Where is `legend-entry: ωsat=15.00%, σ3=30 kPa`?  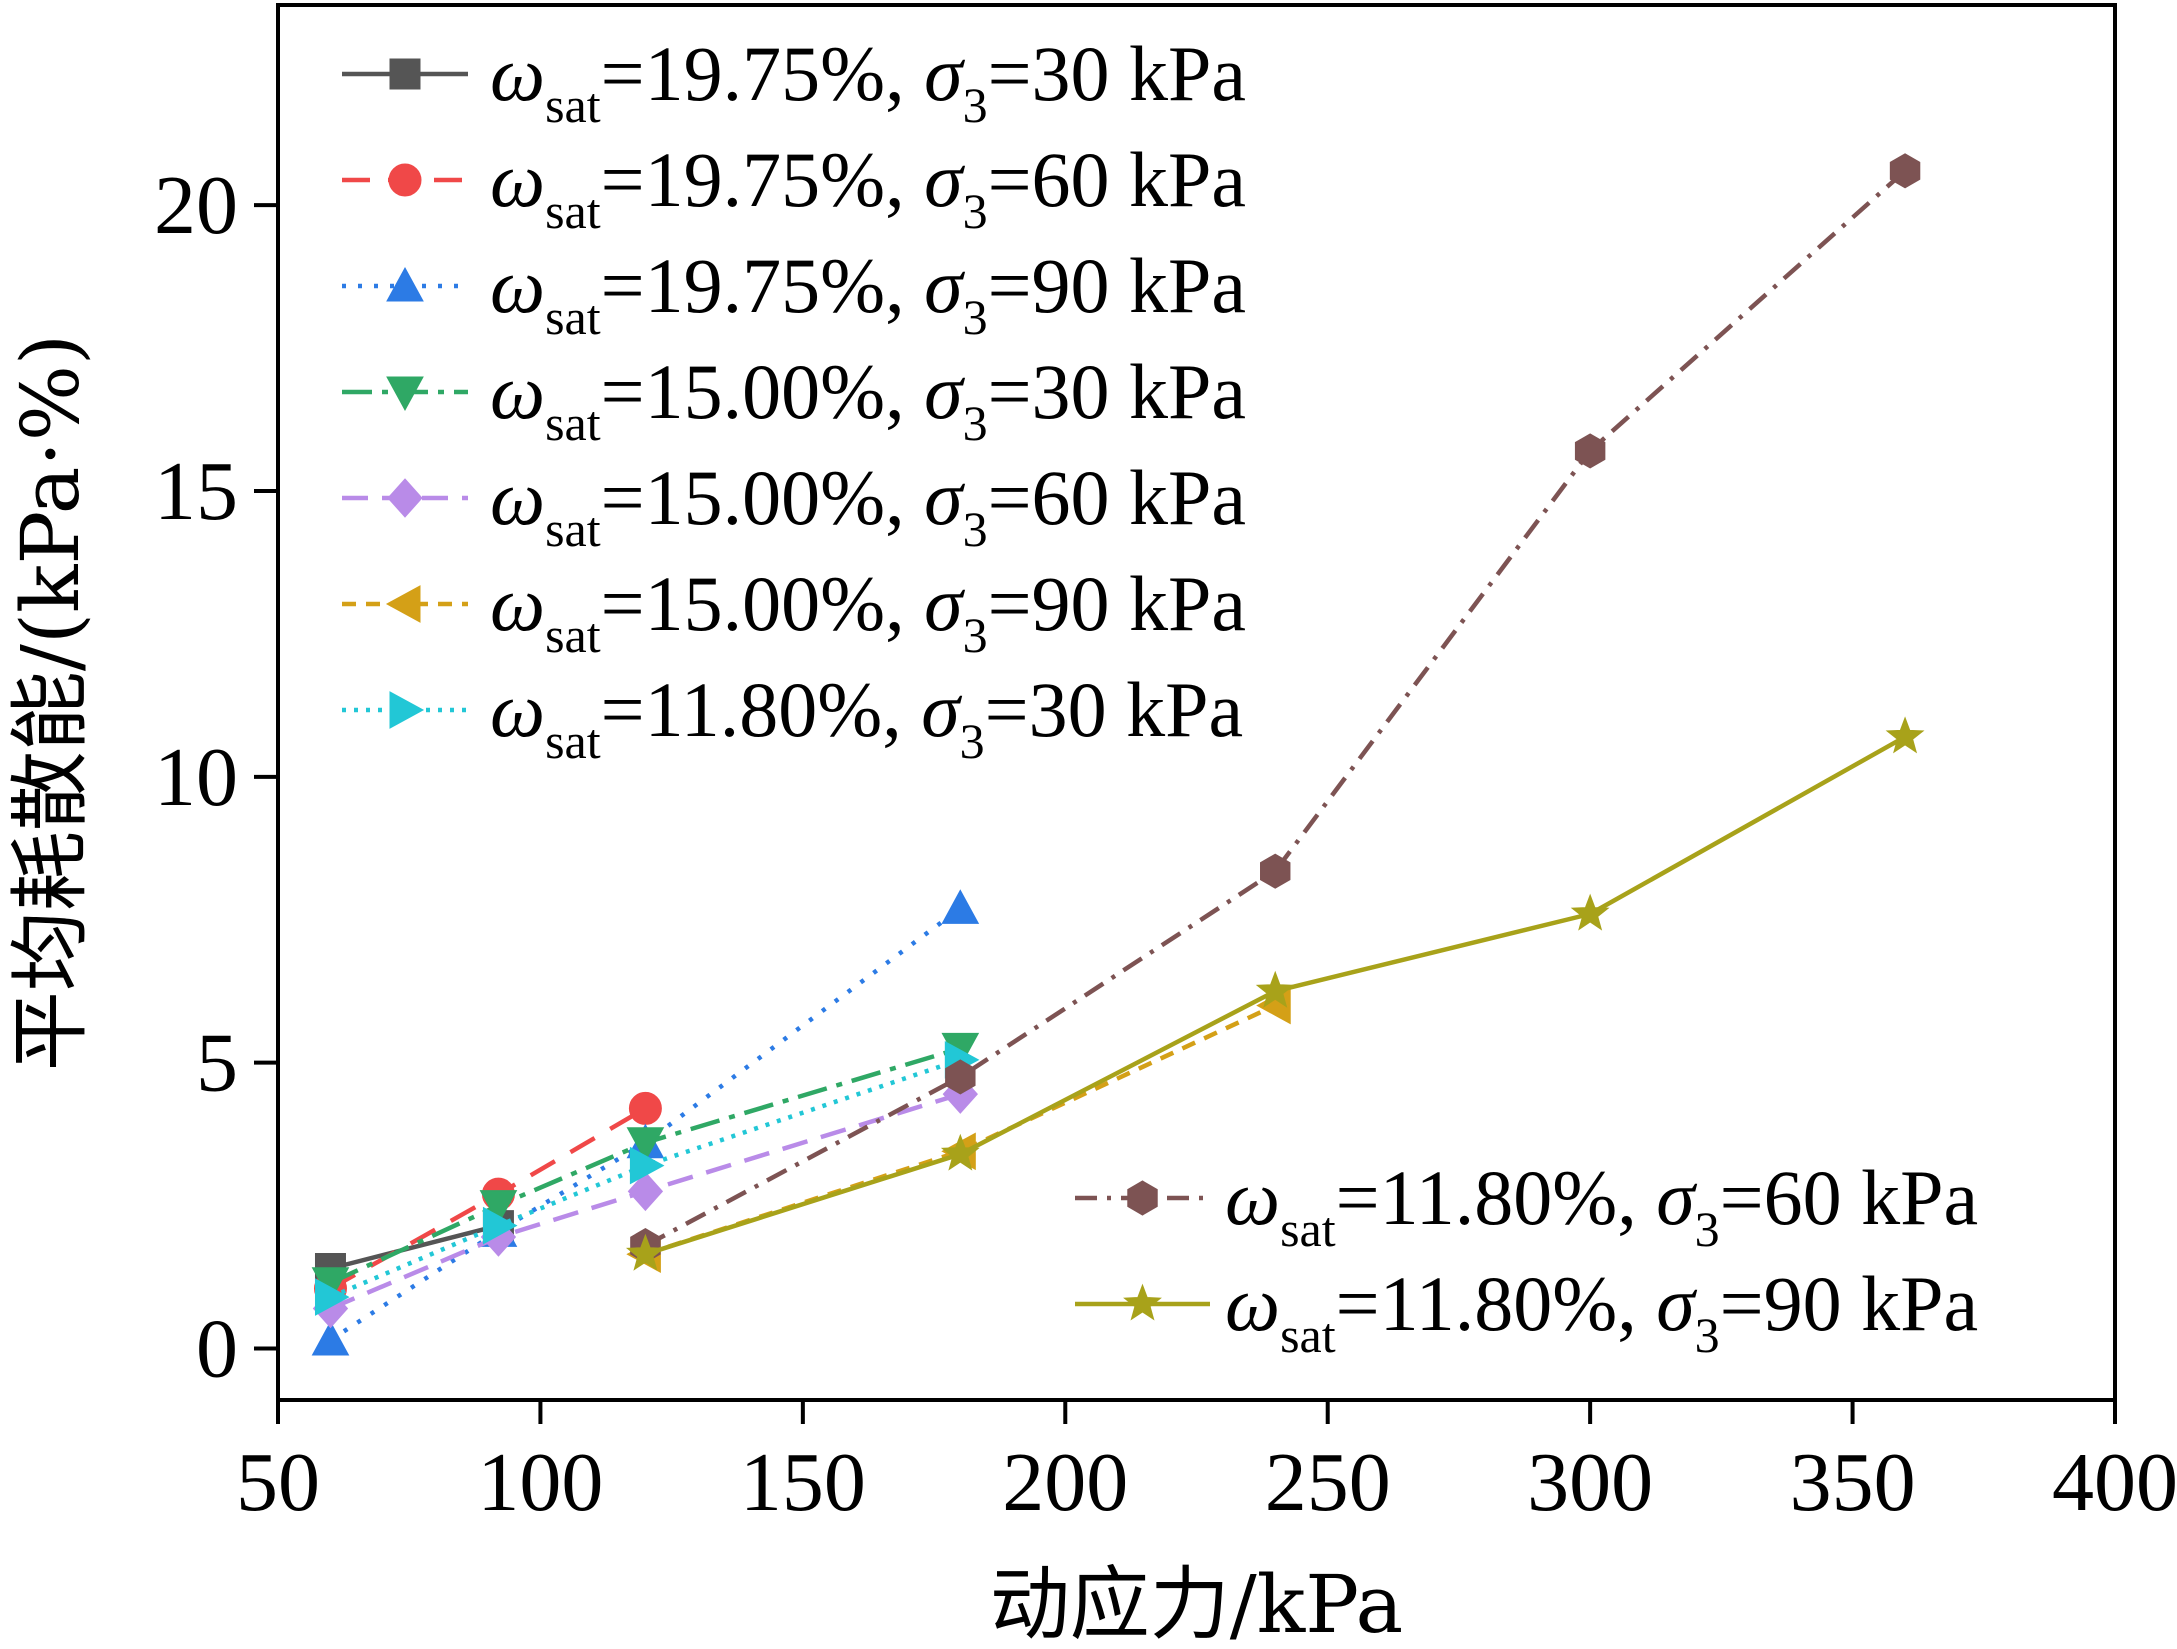 legend-entry: ωsat=15.00%, σ3=30 kPa is located at coordinates (794, 399).